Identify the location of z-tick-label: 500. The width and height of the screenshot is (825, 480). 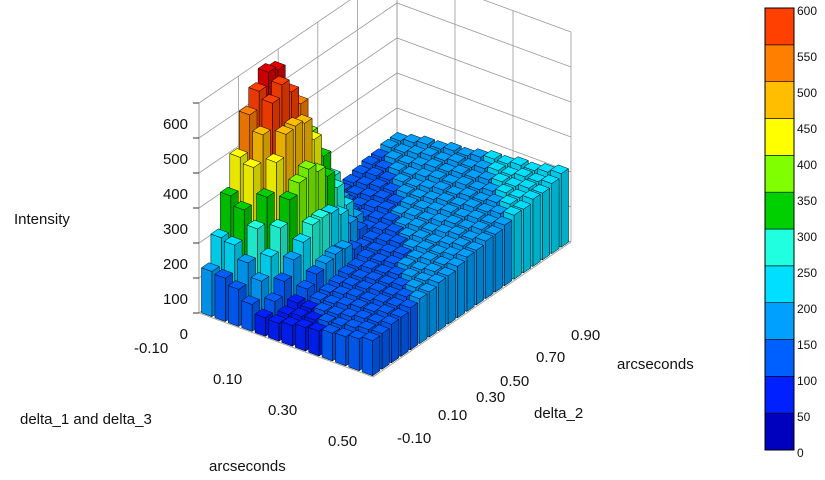
(175, 159).